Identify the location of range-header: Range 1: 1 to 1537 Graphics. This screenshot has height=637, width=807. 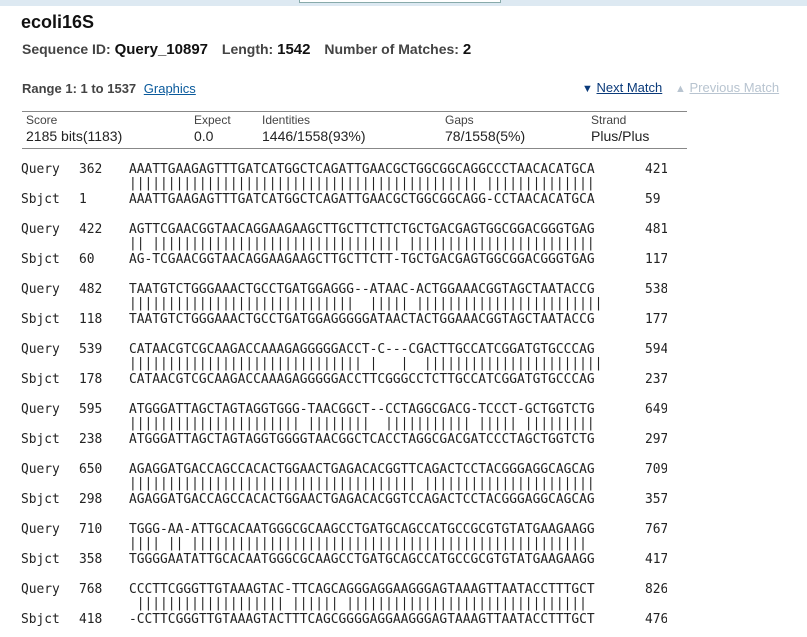
(109, 88).